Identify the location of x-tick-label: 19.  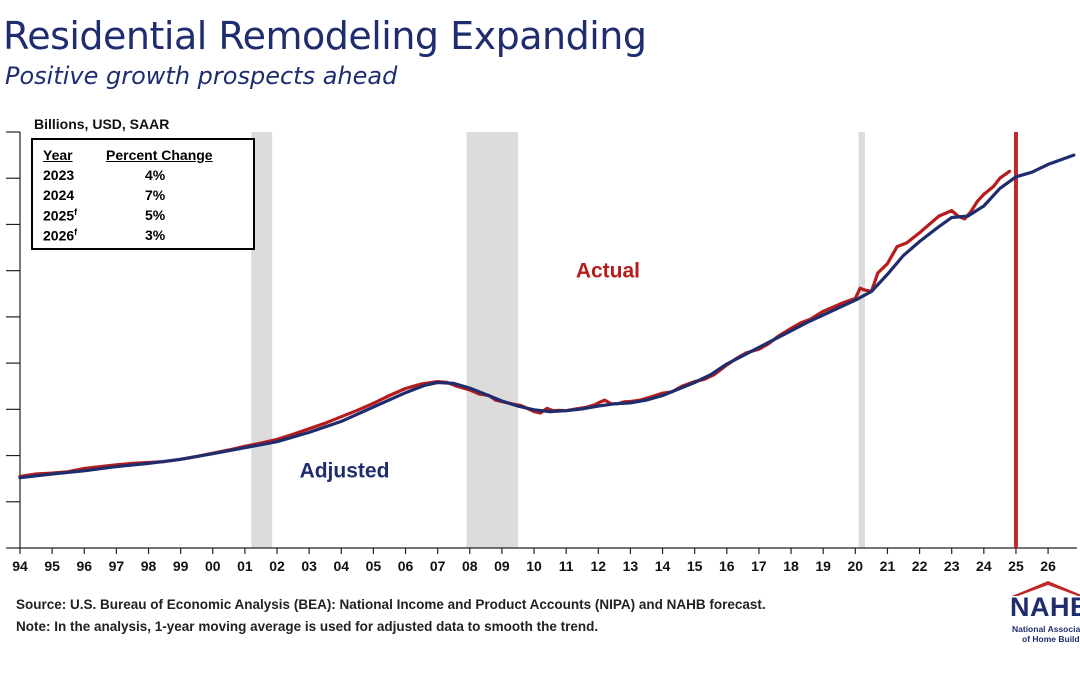
(823, 566).